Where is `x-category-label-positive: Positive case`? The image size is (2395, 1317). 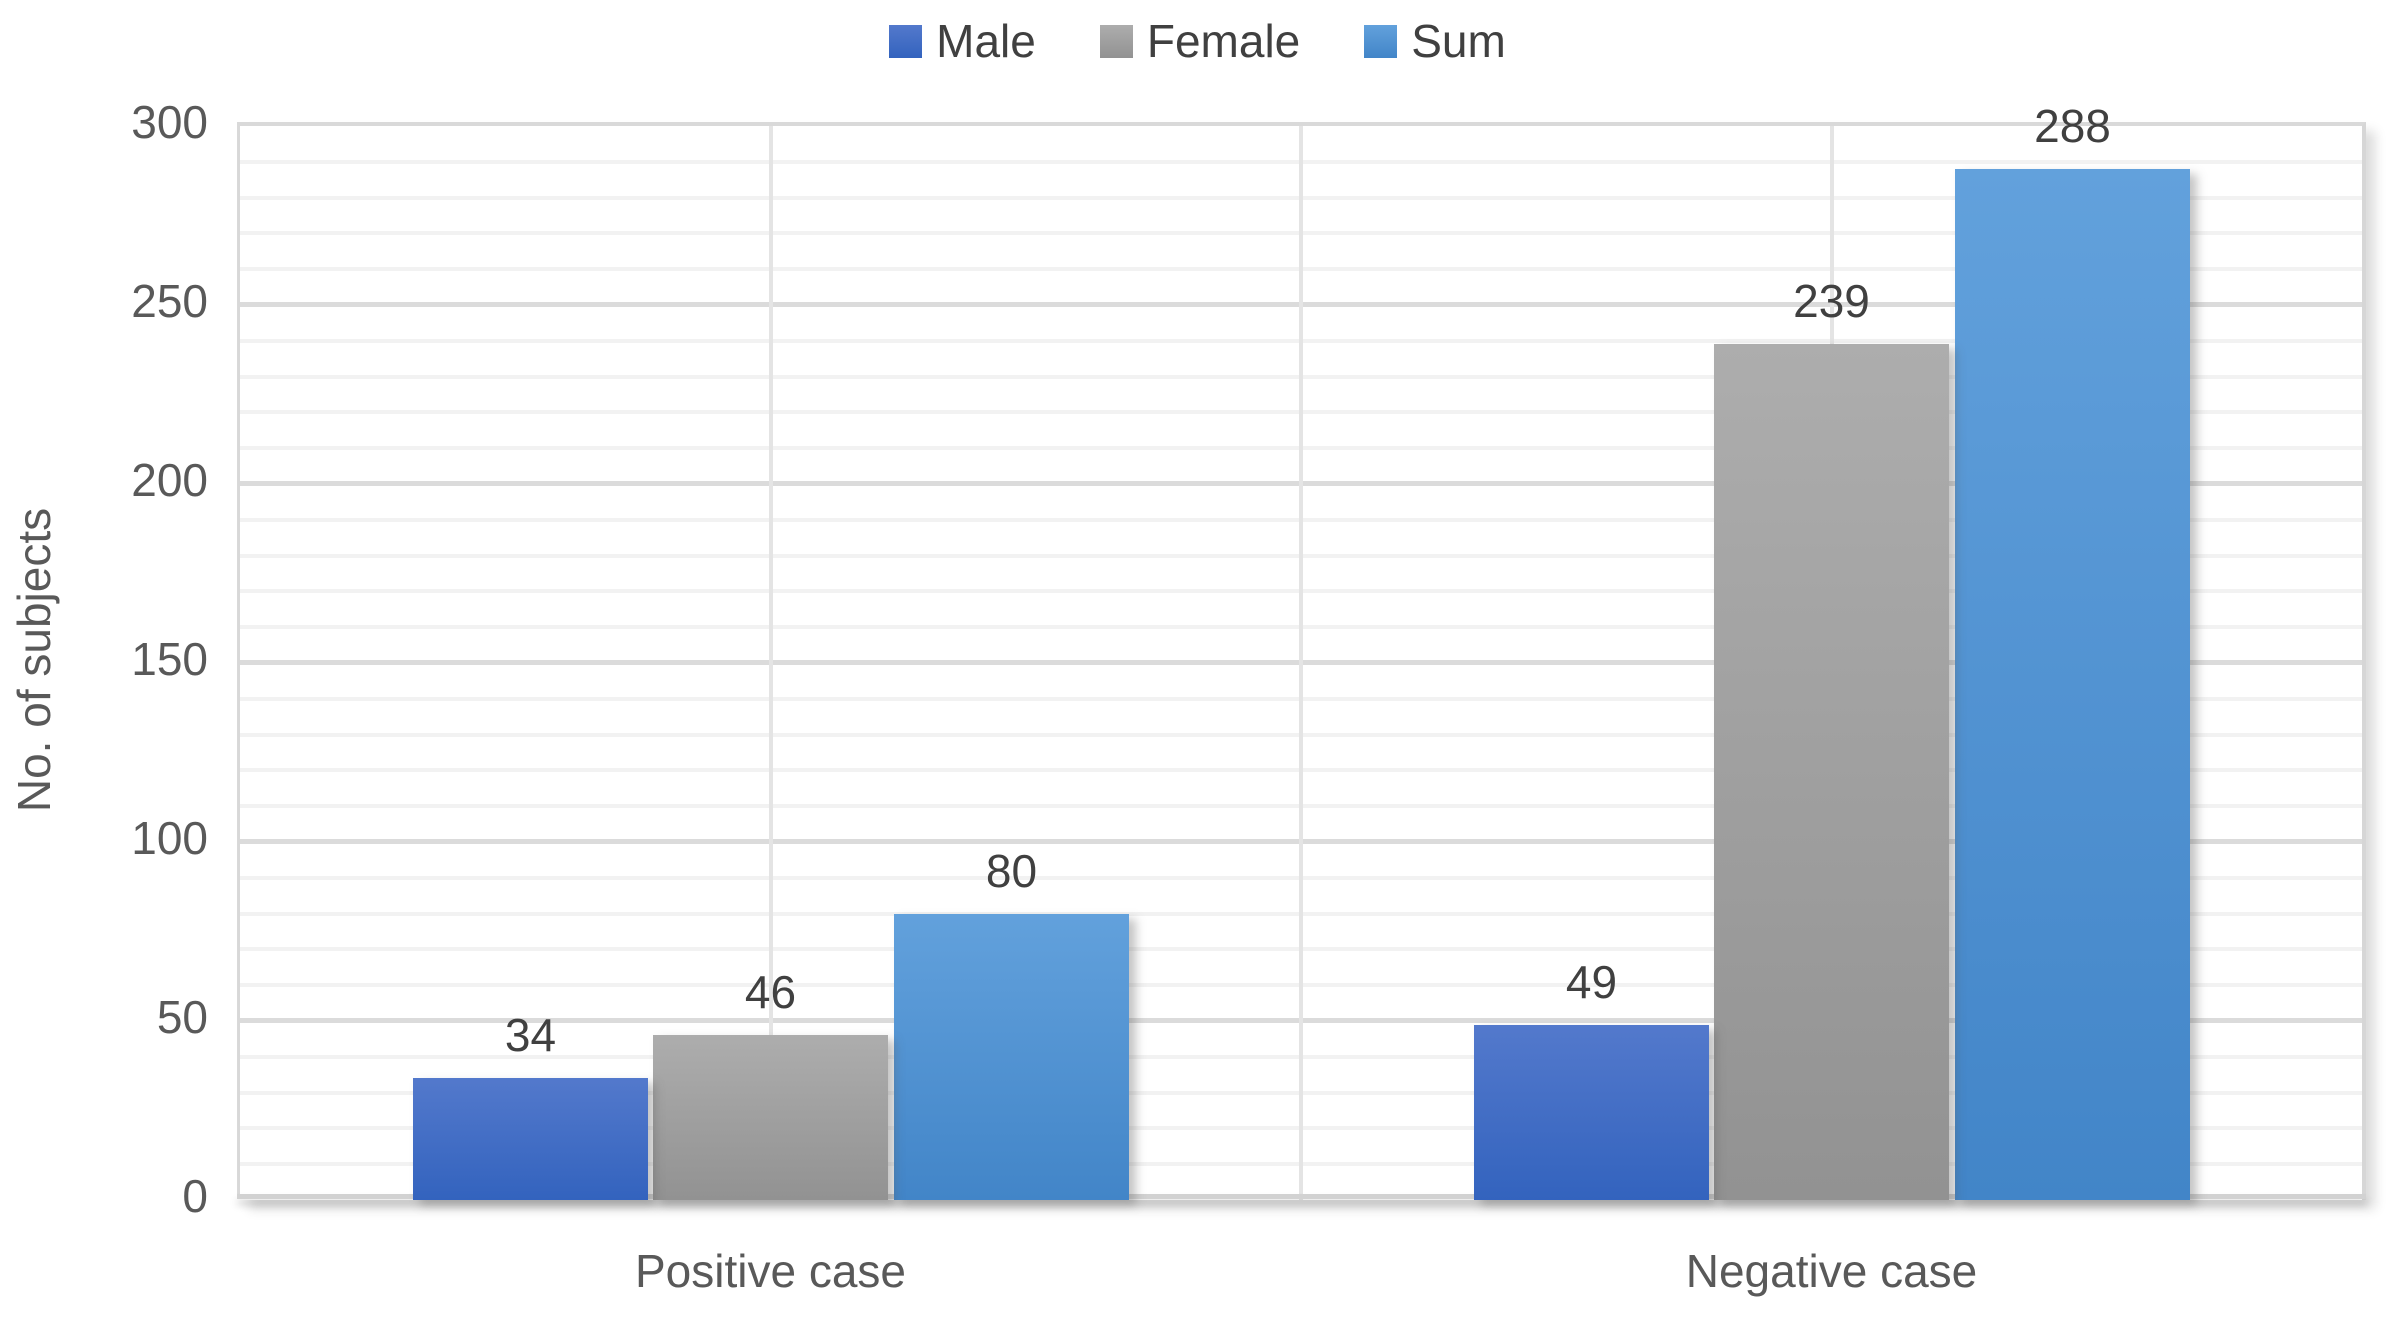 x-category-label-positive: Positive case is located at coordinates (770, 1271).